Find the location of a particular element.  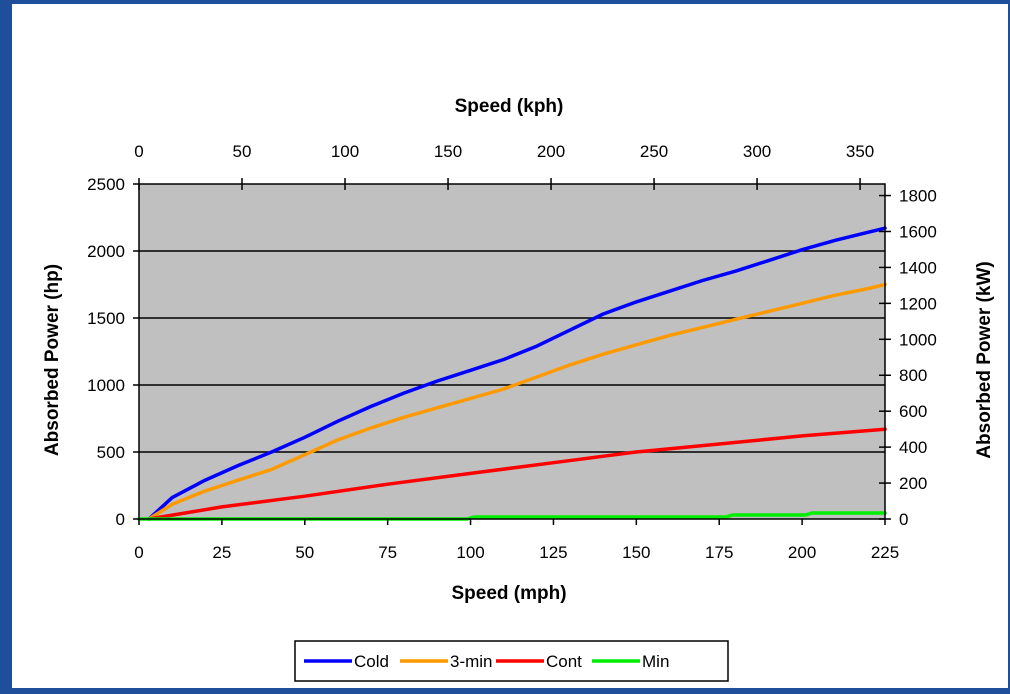

y-tick-label: 500 is located at coordinates (111, 452).